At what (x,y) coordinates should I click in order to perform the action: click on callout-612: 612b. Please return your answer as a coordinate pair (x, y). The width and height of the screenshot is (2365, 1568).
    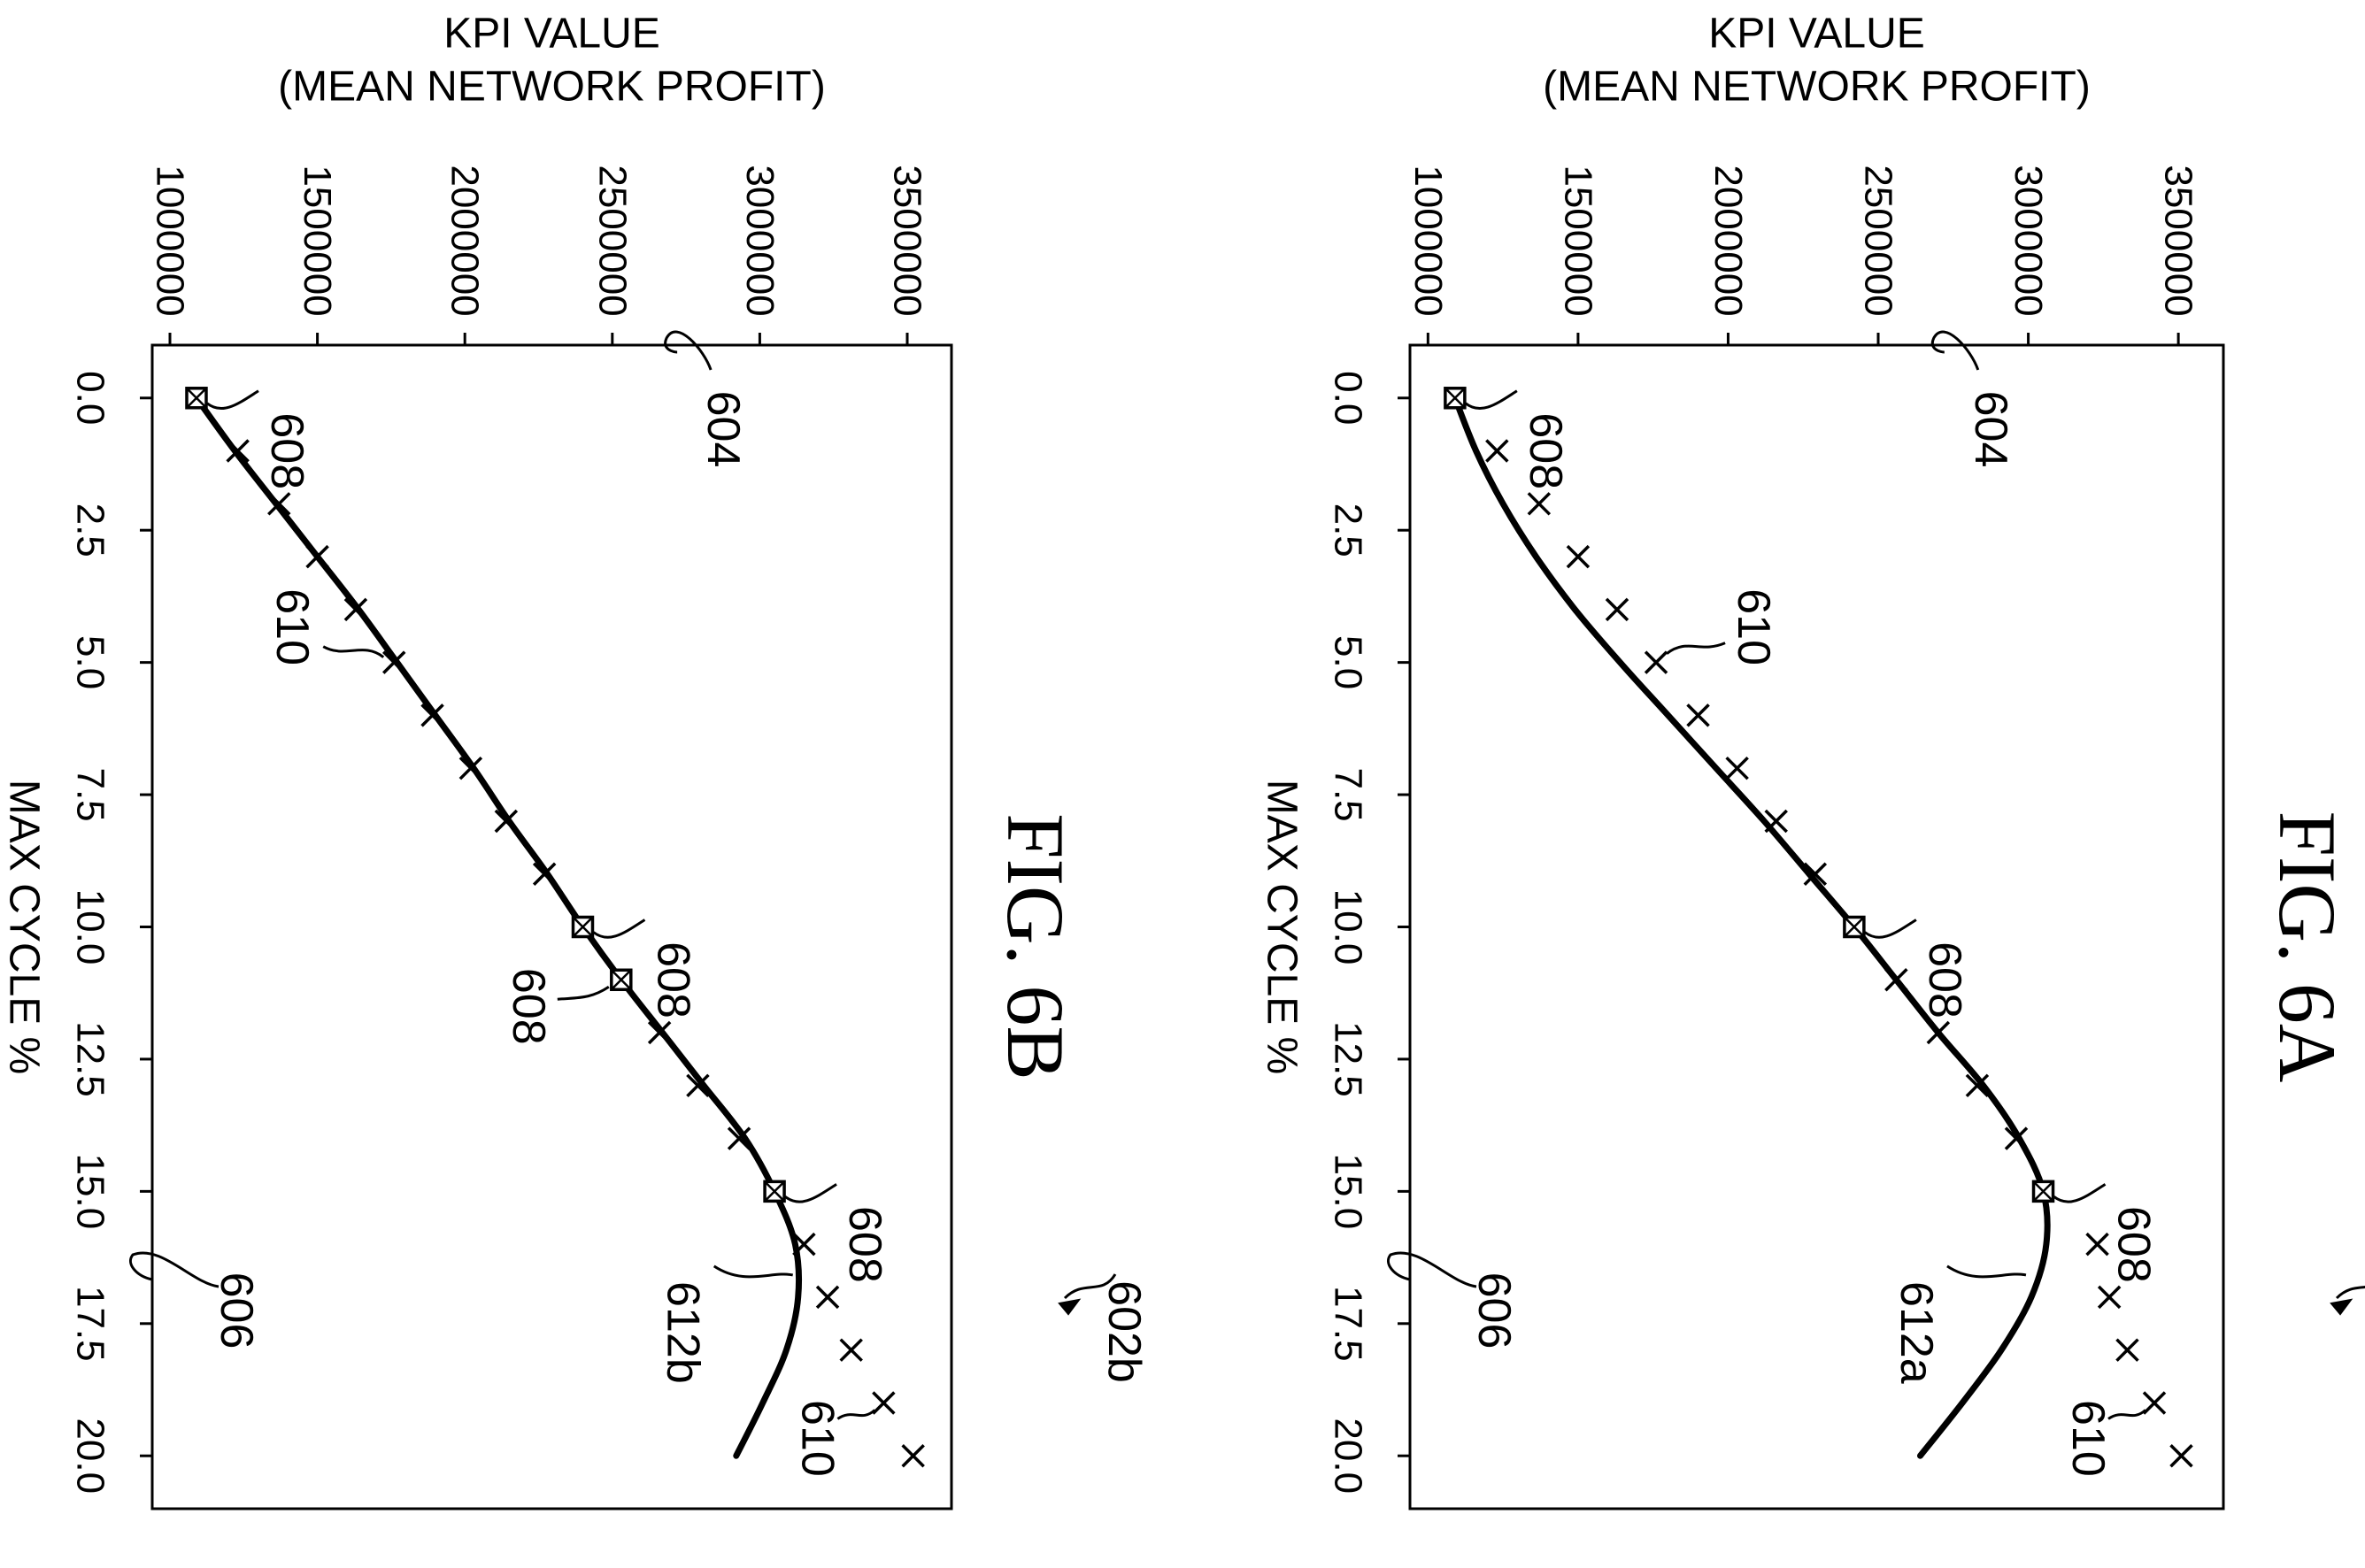
    Looking at the image, I should click on (683, 1332).